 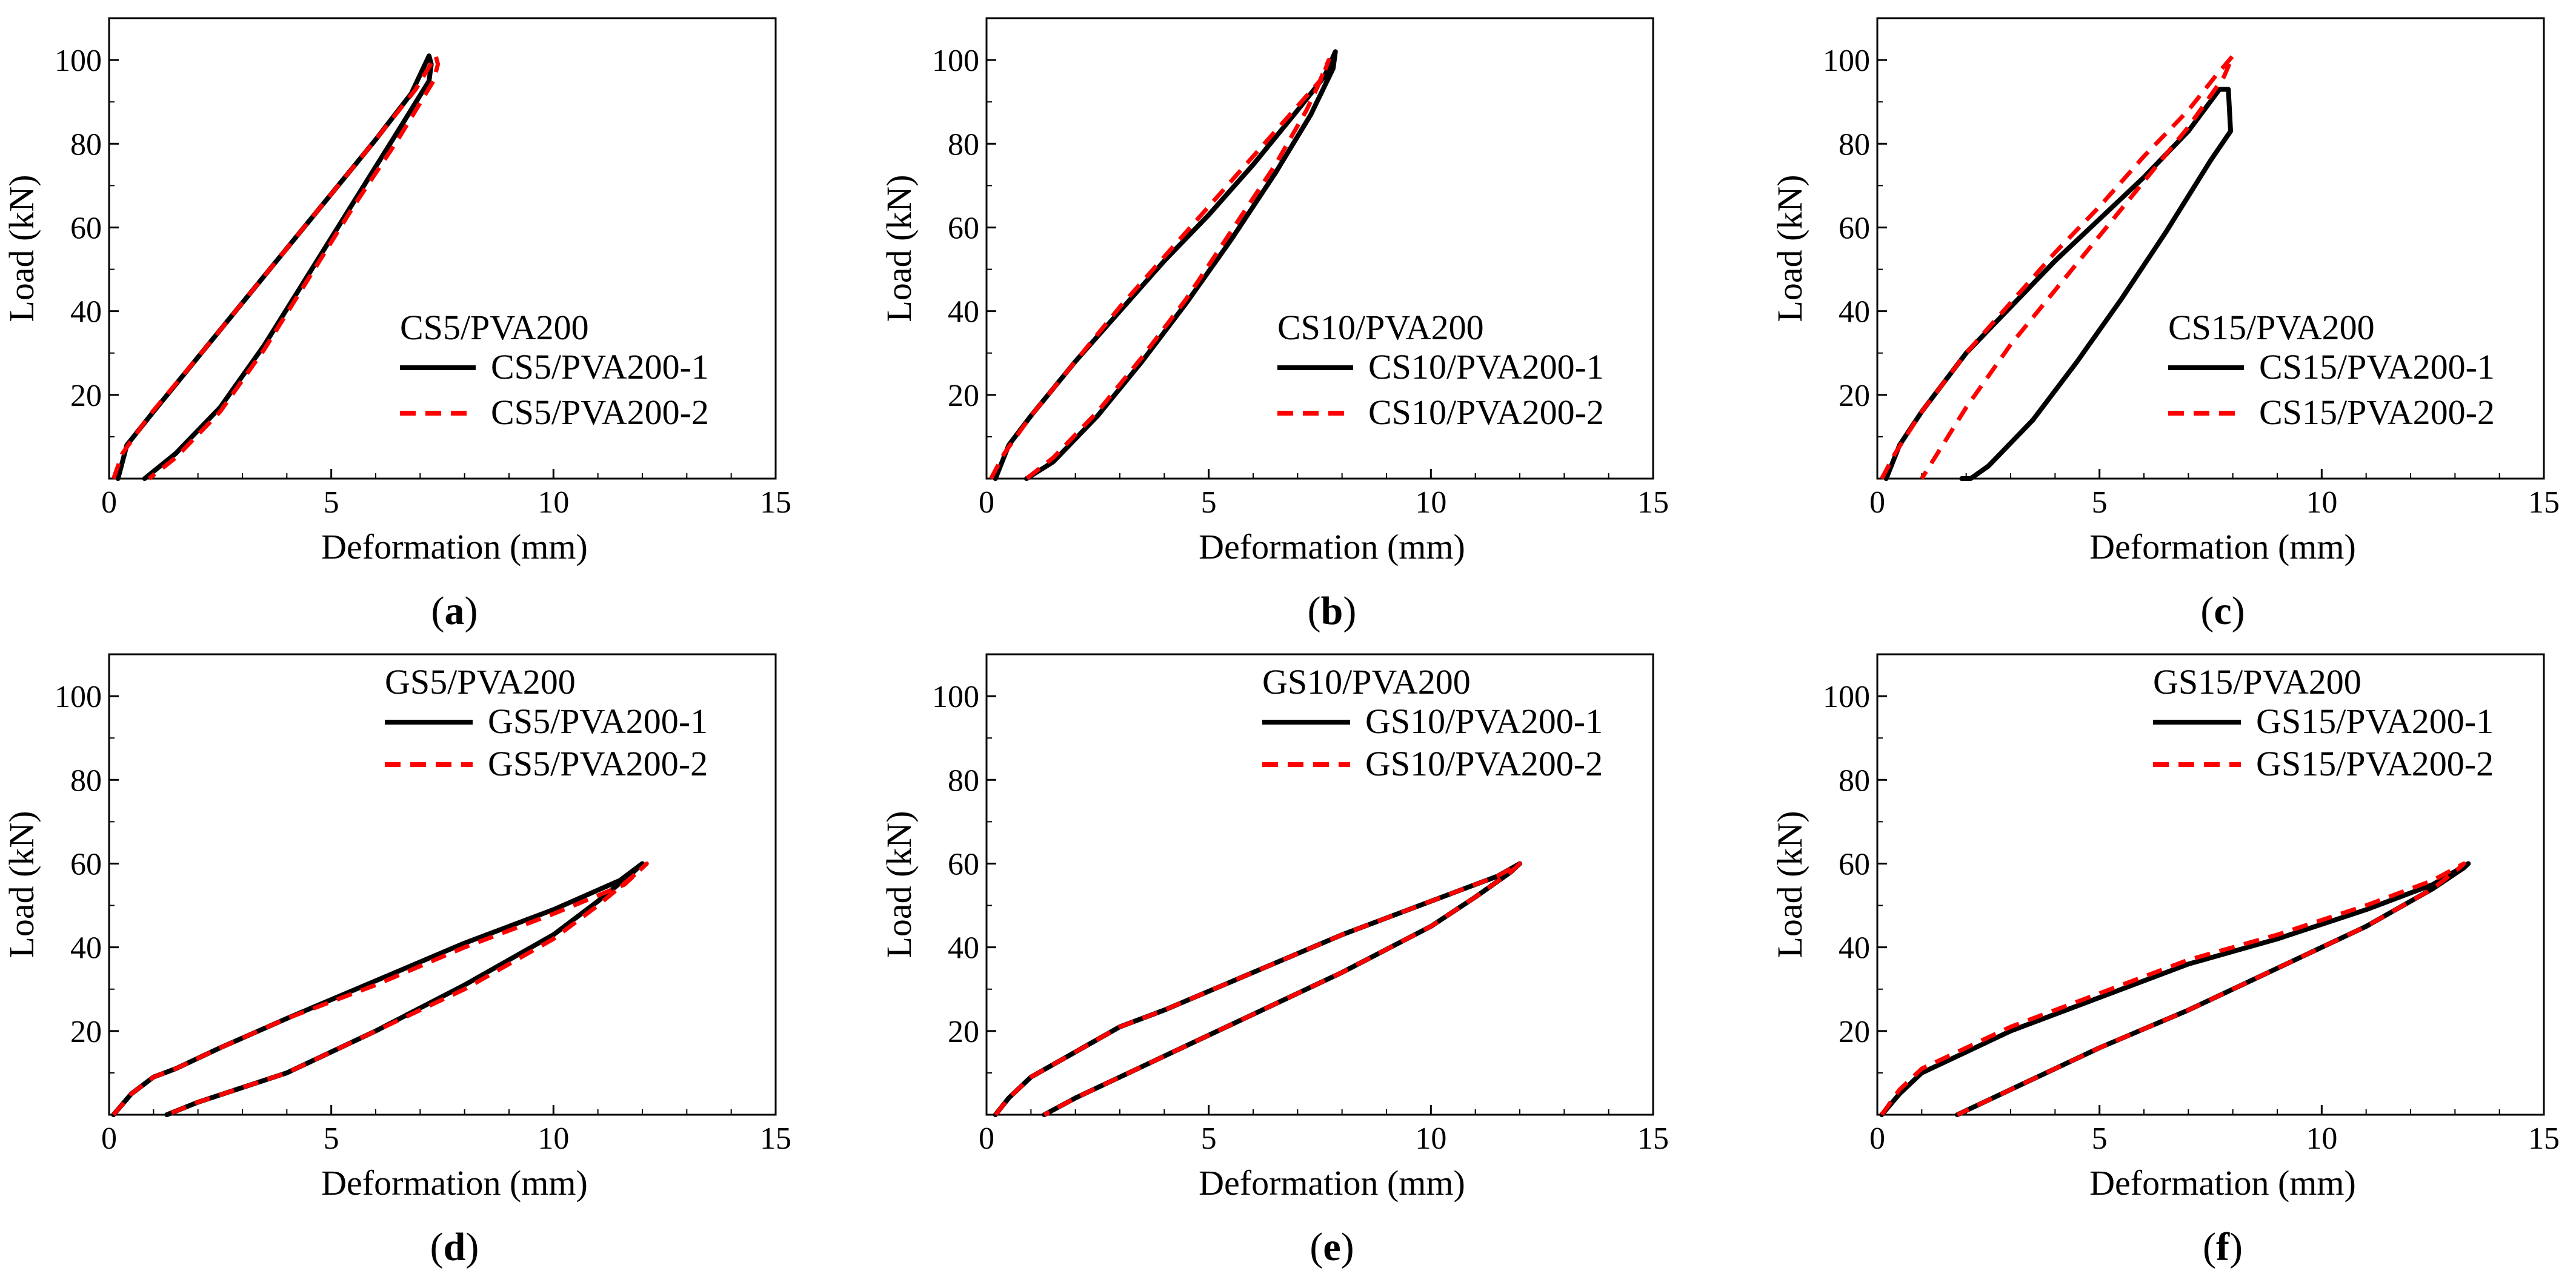 I want to click on panel-label: (c), so click(x=2222, y=611).